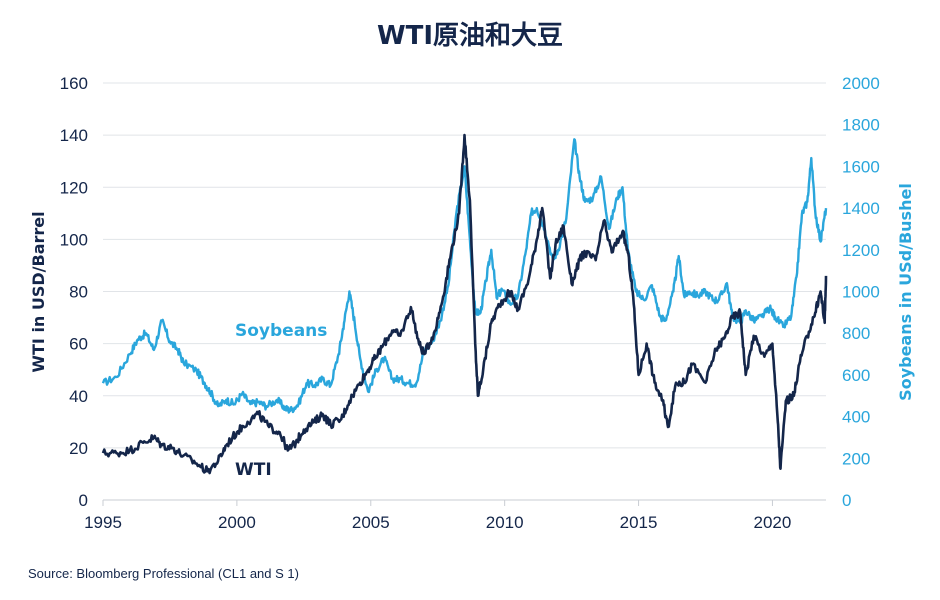 The height and width of the screenshot is (600, 940). I want to click on right-tick-label: 600, so click(856, 375).